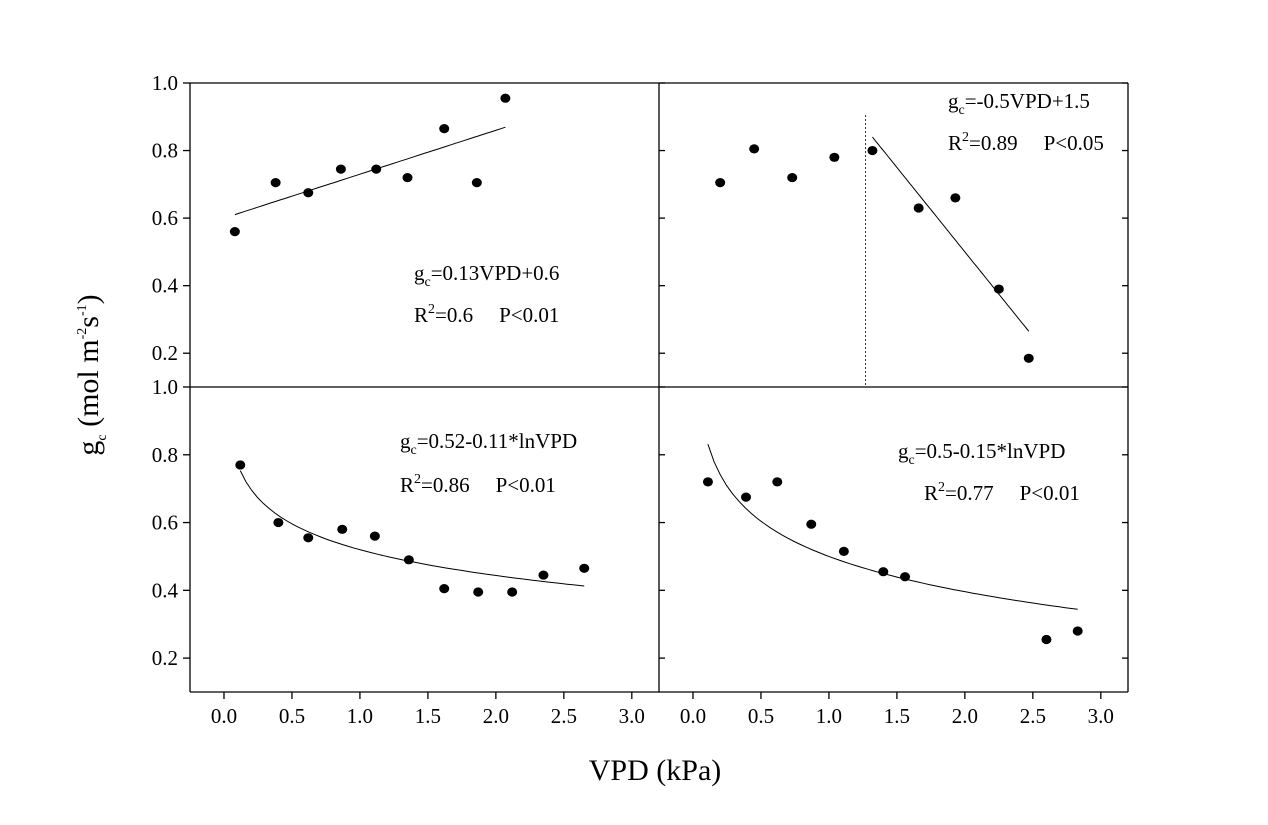  What do you see at coordinates (1002, 492) in the screenshot?
I see `fit-stats: R2=0.77 P<0.01` at bounding box center [1002, 492].